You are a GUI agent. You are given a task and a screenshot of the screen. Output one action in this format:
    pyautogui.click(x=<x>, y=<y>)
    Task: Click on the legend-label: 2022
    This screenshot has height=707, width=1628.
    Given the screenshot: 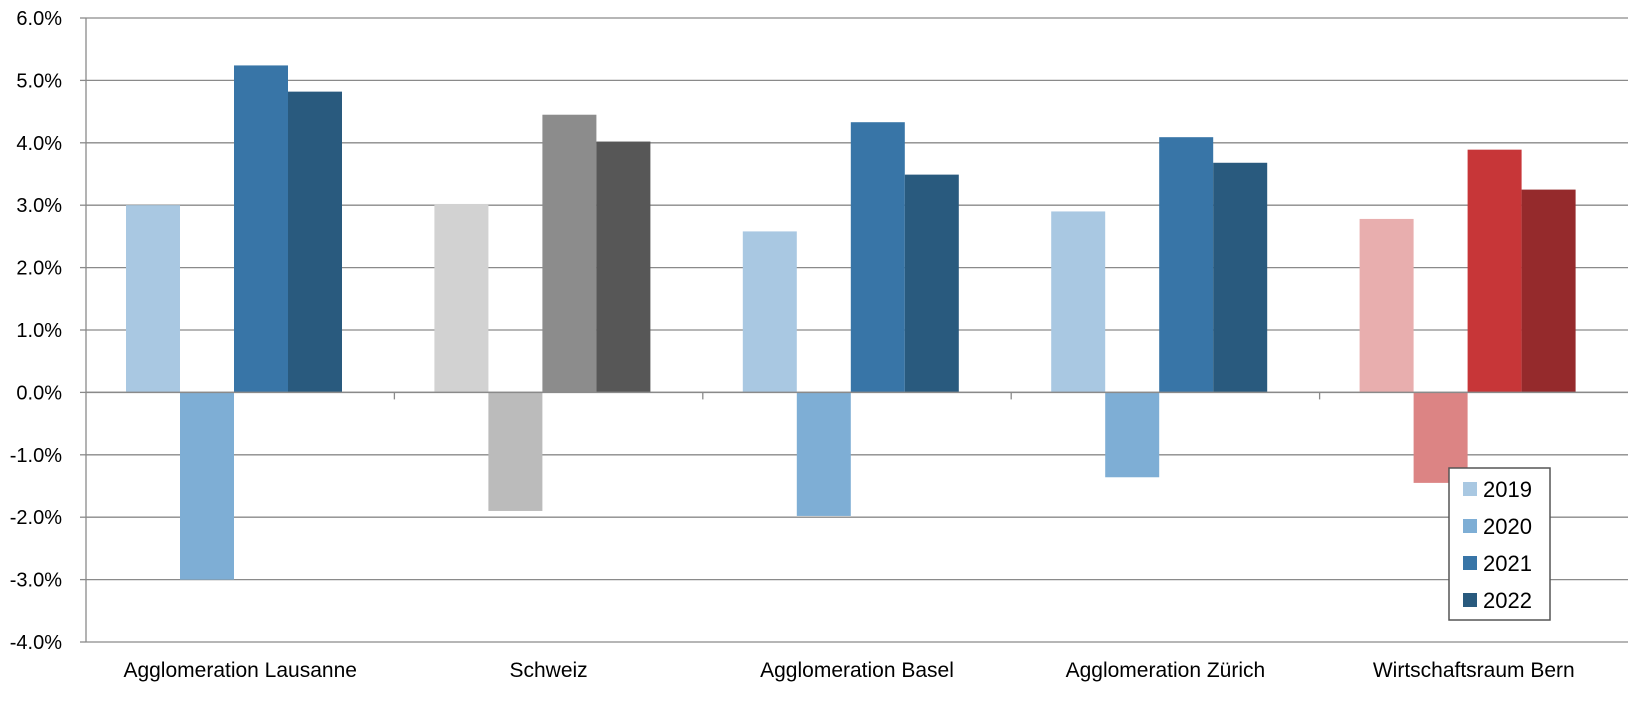 What is the action you would take?
    pyautogui.click(x=1507, y=600)
    